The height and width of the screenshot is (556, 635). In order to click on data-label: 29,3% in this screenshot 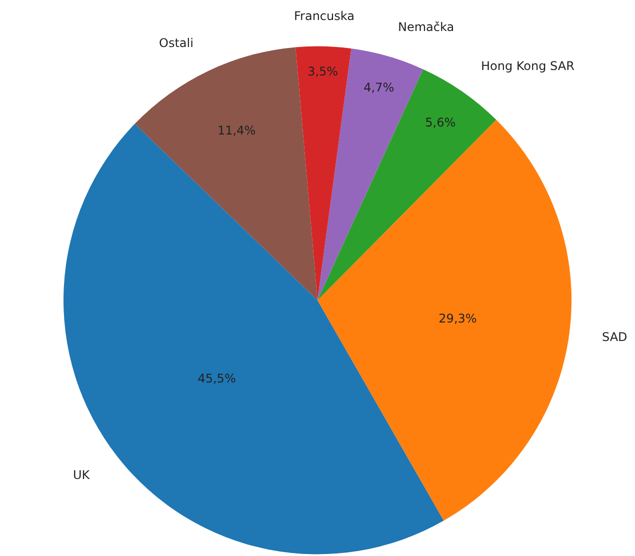, I will do `click(457, 319)`.